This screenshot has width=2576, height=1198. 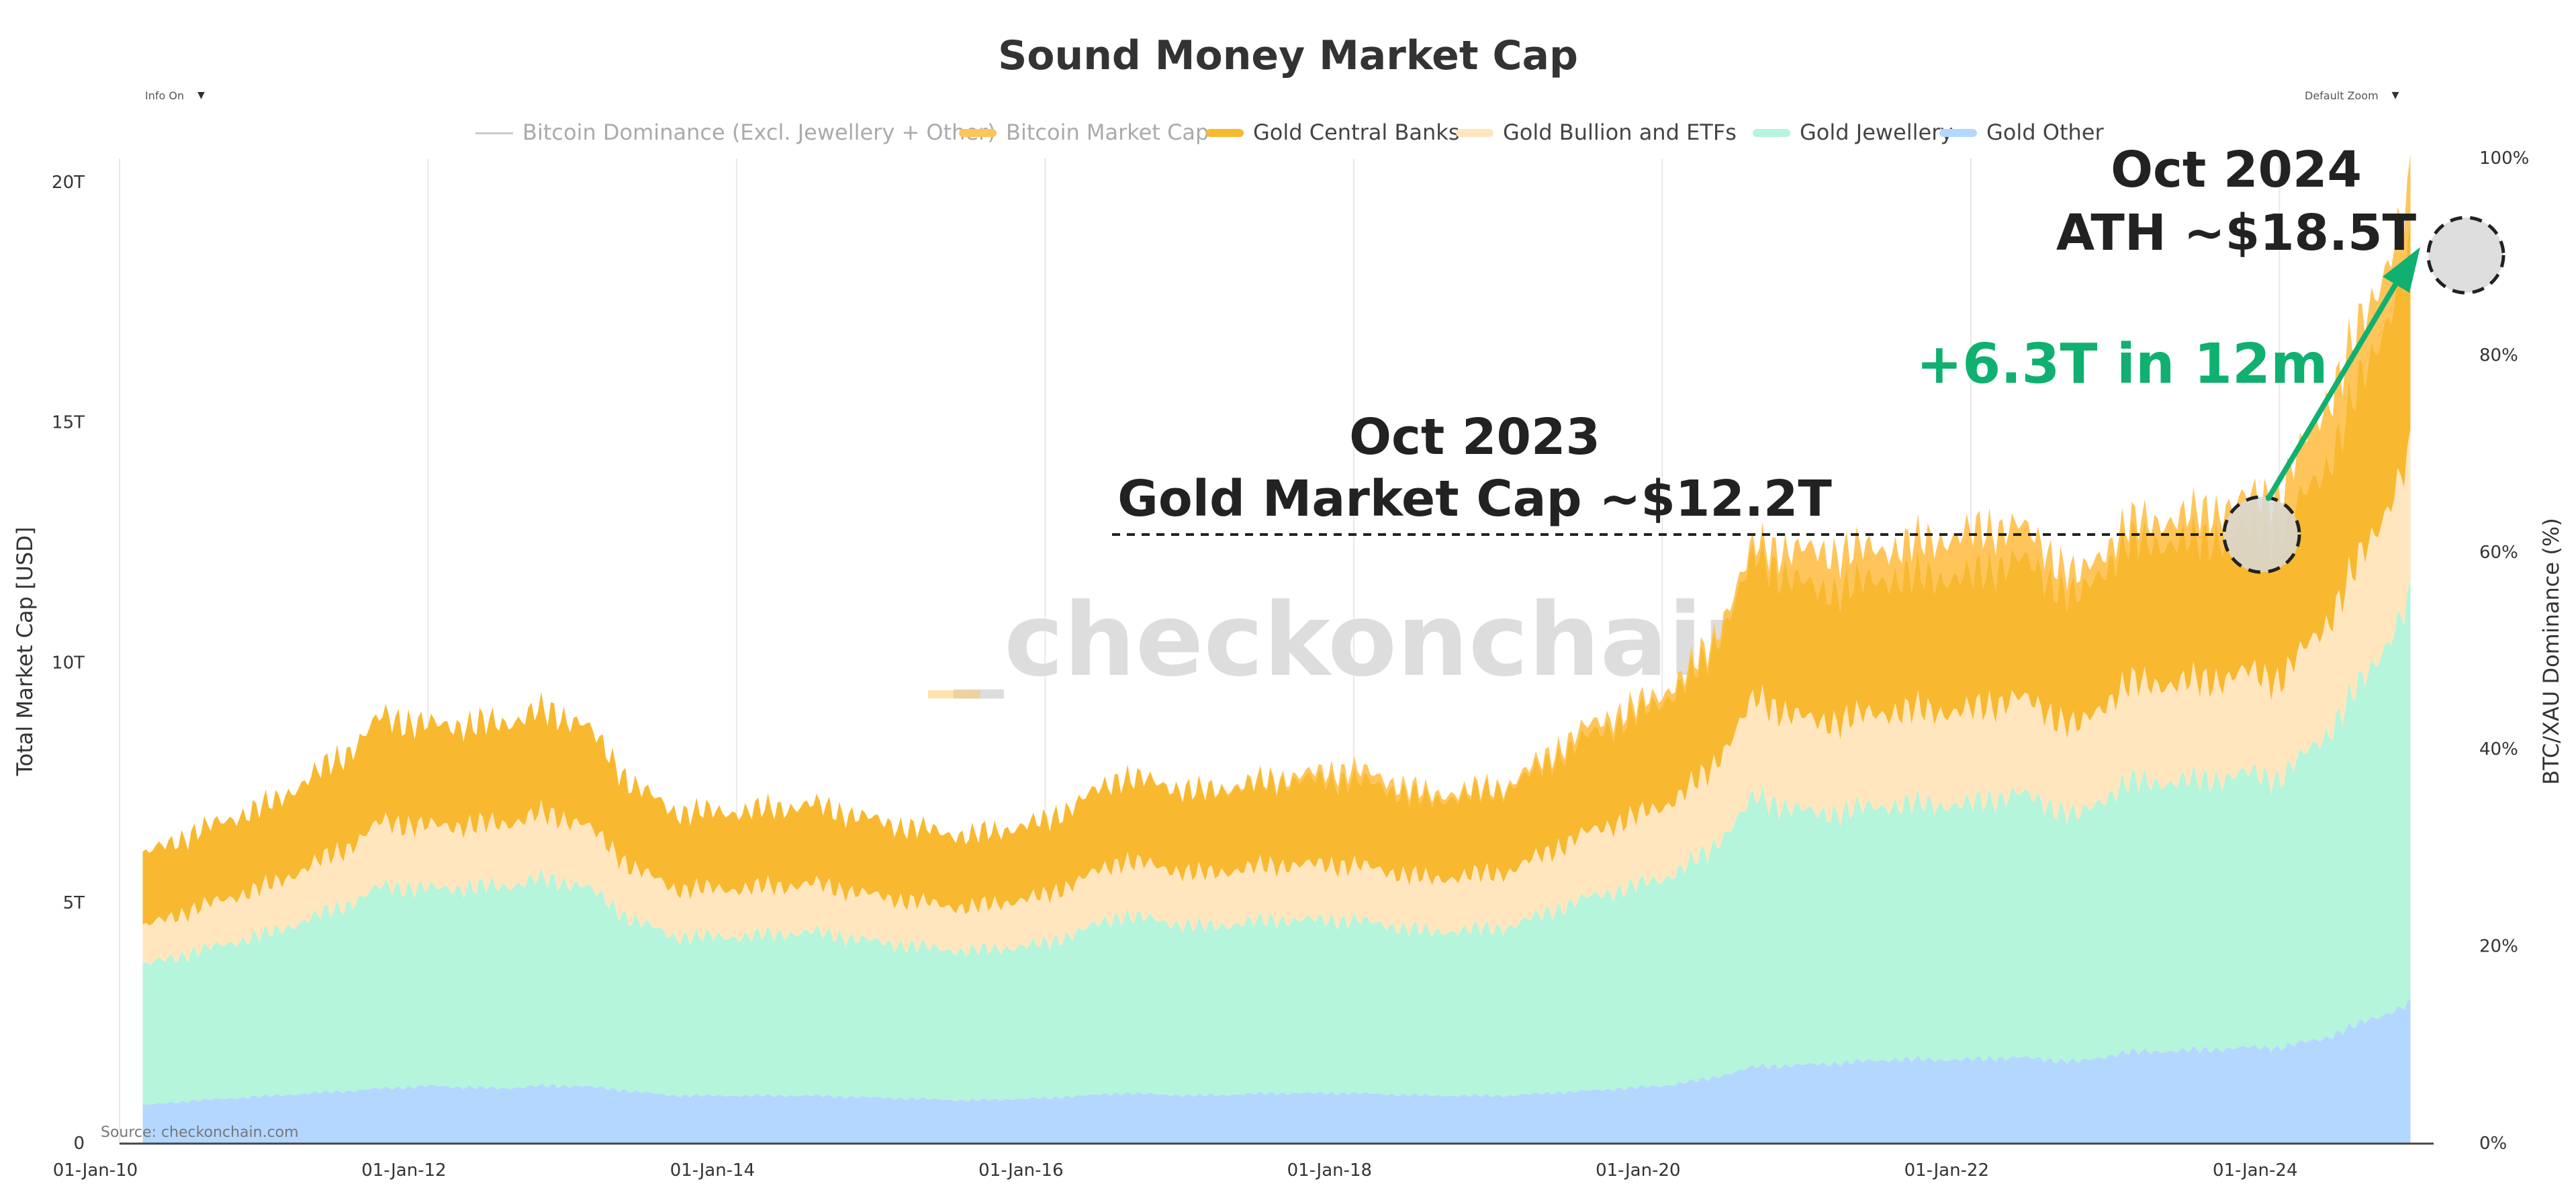 What do you see at coordinates (712, 1170) in the screenshot?
I see `x-tick-label: 01-Jan-14` at bounding box center [712, 1170].